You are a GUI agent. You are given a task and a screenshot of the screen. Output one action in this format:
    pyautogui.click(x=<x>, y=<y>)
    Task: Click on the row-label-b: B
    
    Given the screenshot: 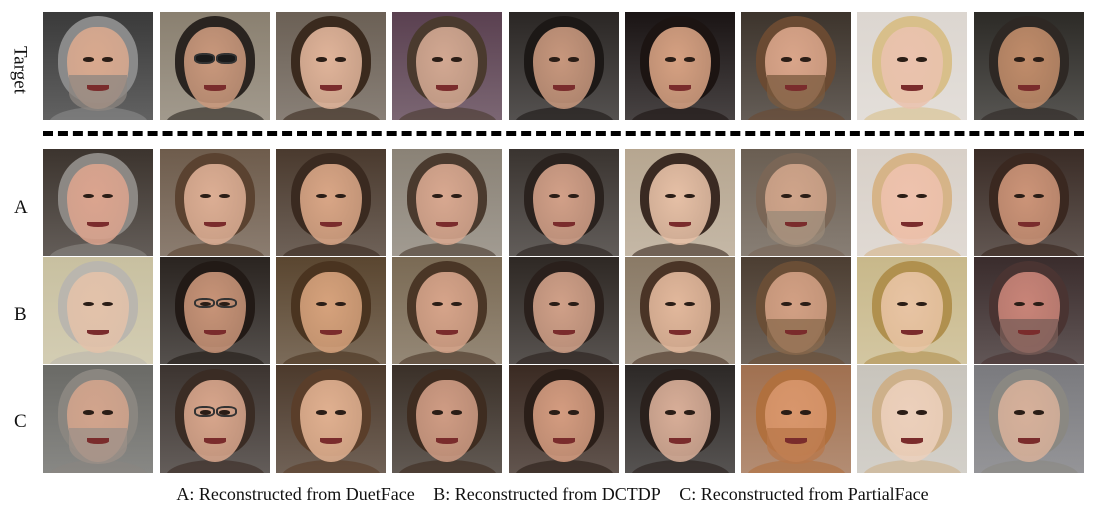 What is the action you would take?
    pyautogui.click(x=20, y=314)
    